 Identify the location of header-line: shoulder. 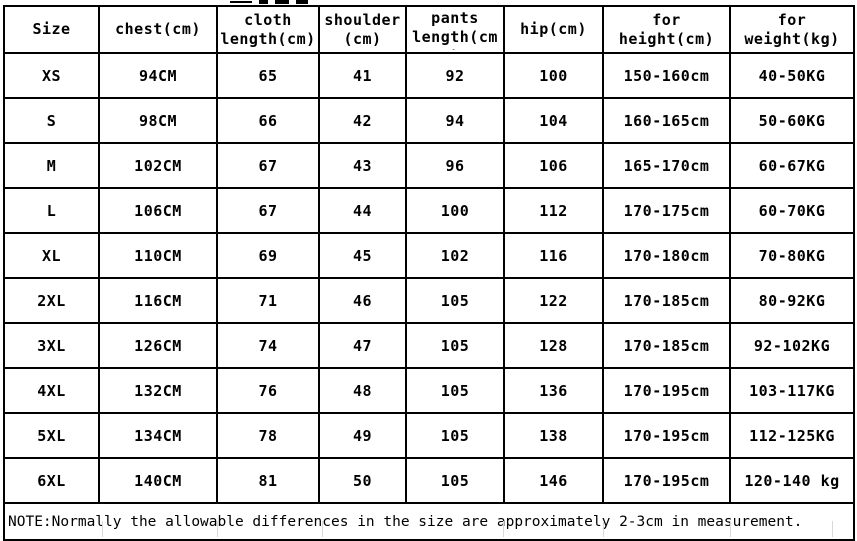
(362, 19).